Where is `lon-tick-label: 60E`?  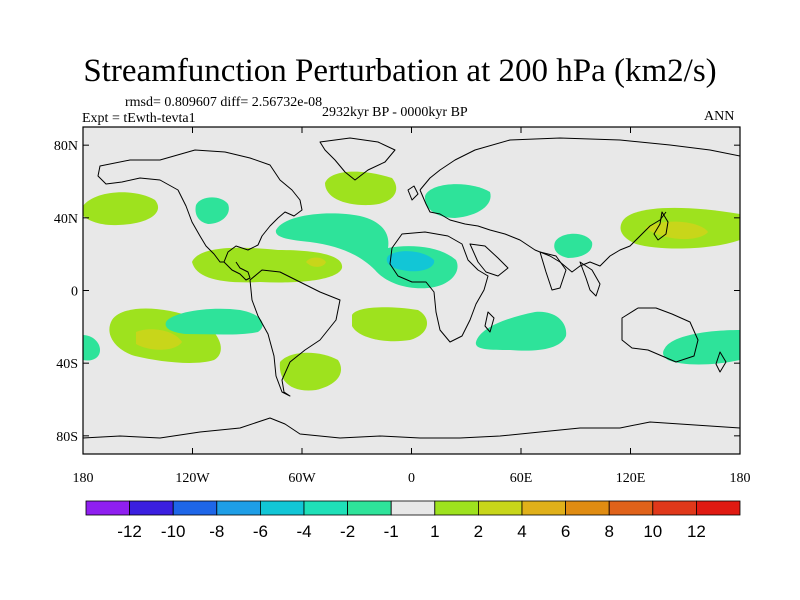 lon-tick-label: 60E is located at coordinates (521, 478).